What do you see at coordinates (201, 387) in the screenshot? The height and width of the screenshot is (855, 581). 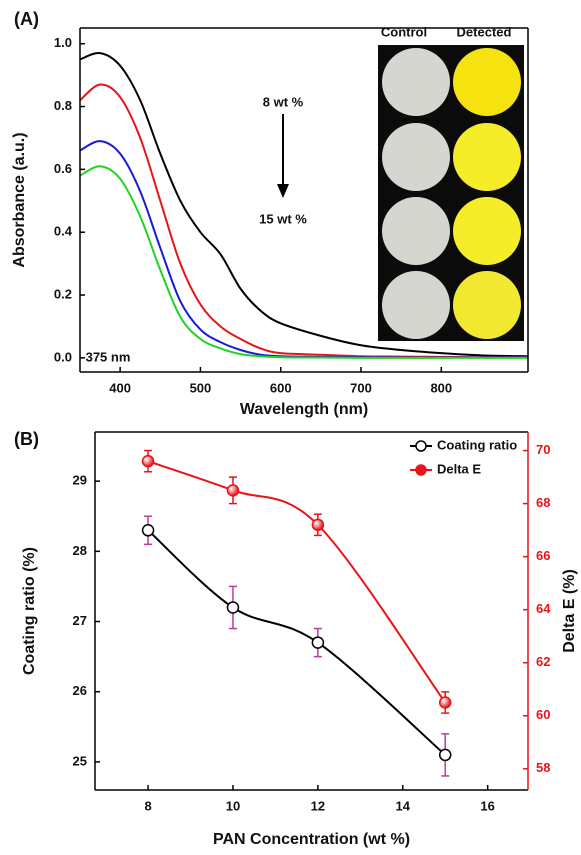 I see `x-tick-label: 500` at bounding box center [201, 387].